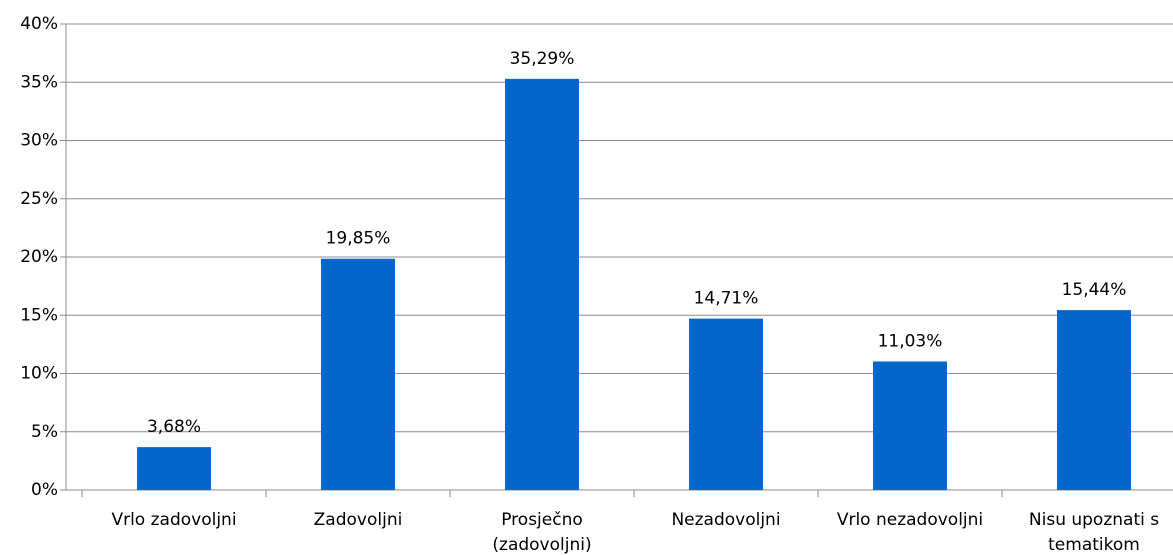 The image size is (1173, 555). I want to click on data-label: 15,44%, so click(1094, 290).